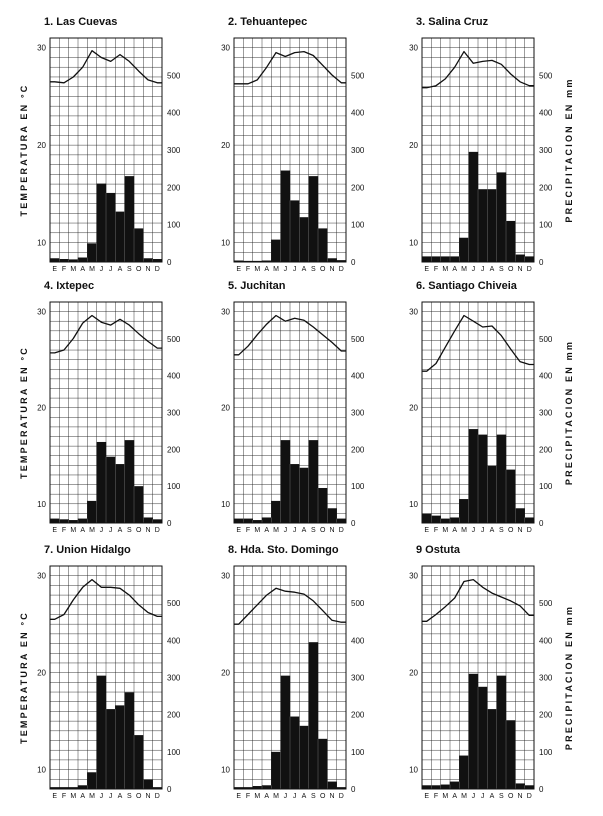 The height and width of the screenshot is (816, 603). Describe the element at coordinates (331, 796) in the screenshot. I see `month-label: N` at that location.